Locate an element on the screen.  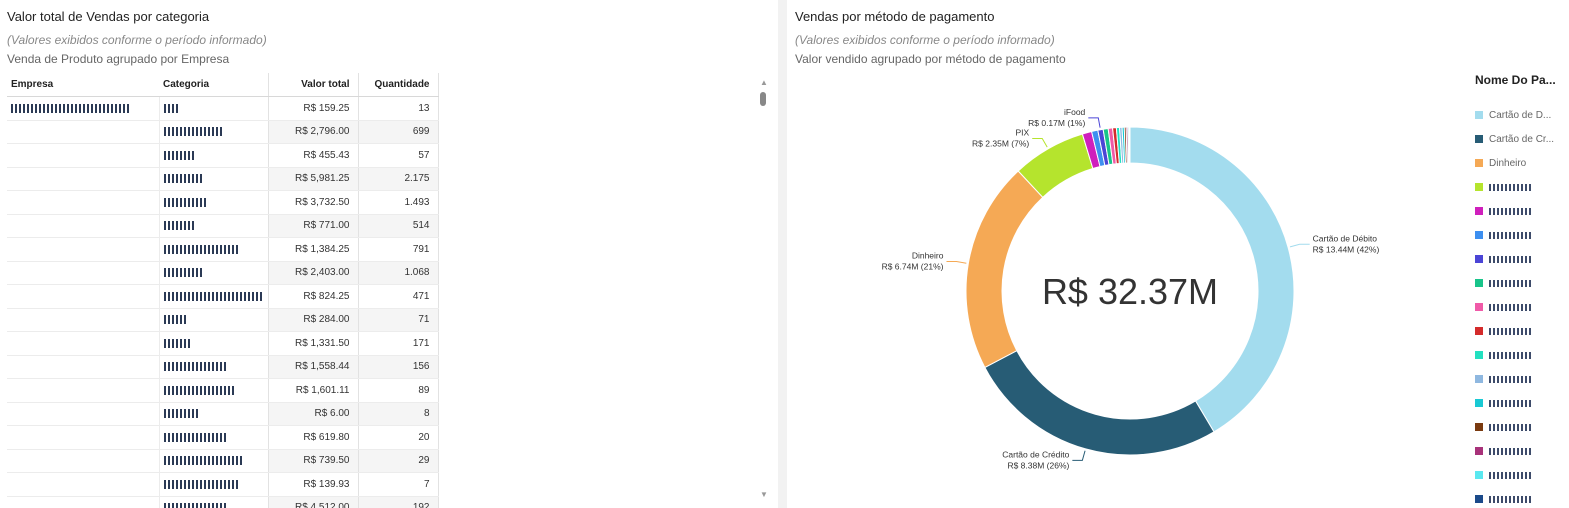
table-row: R$ 1,384.25 791 is located at coordinates (223, 249).